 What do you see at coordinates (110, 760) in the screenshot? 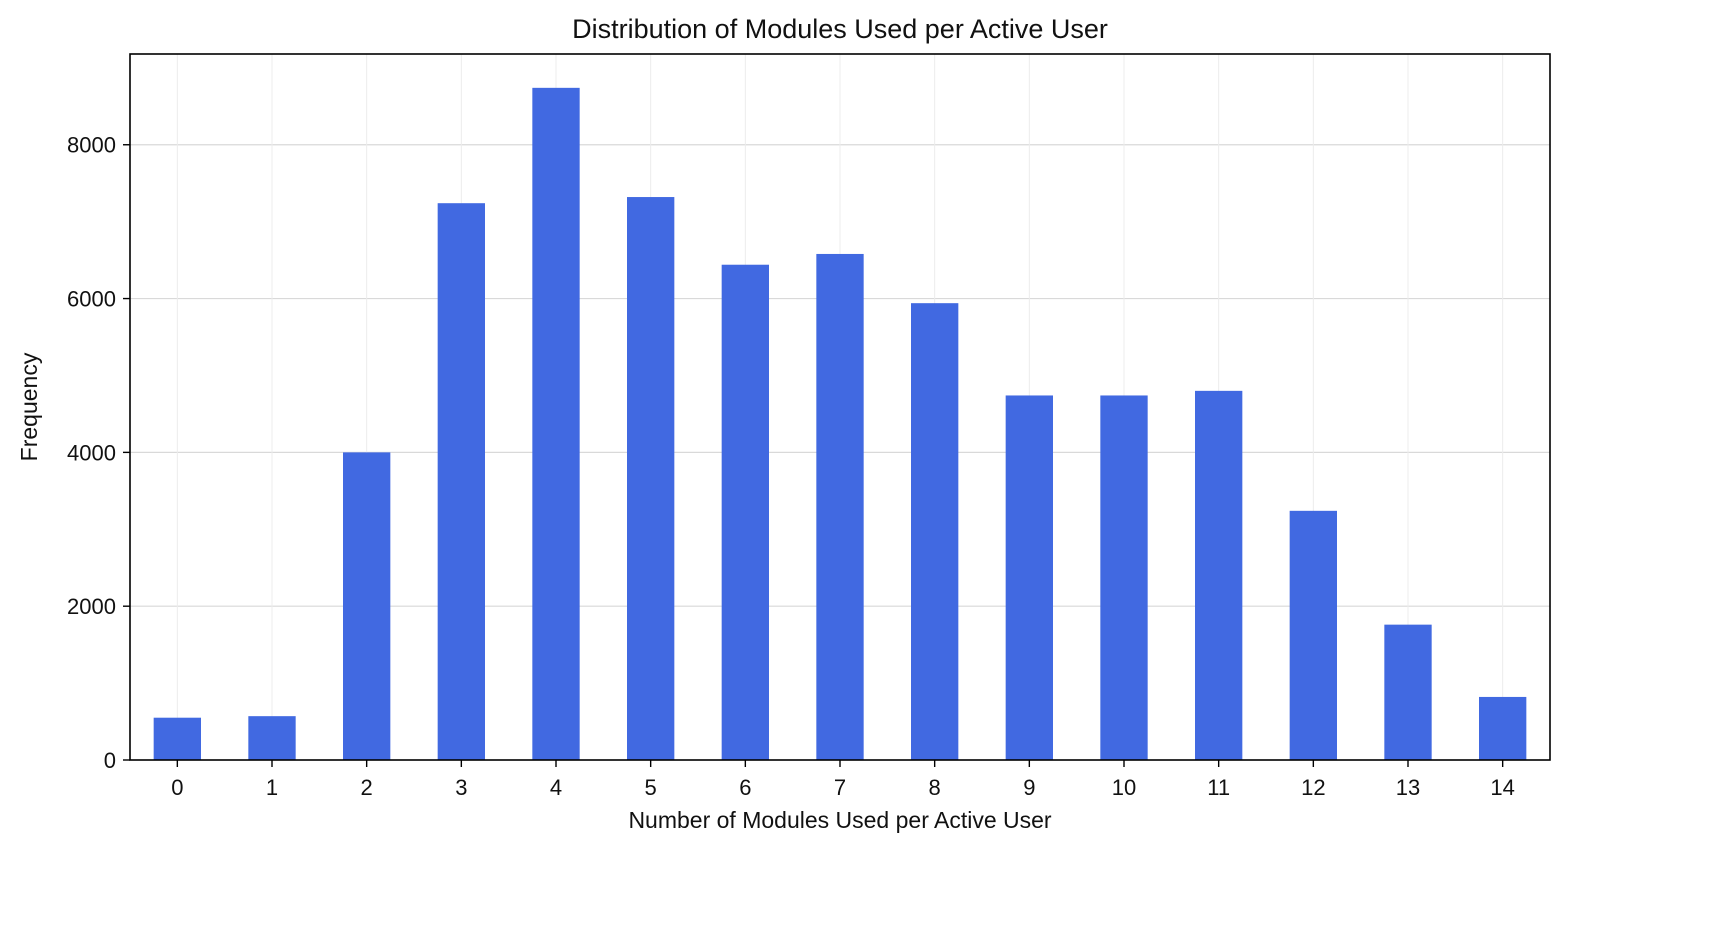
I see `y-tick-label: 0` at bounding box center [110, 760].